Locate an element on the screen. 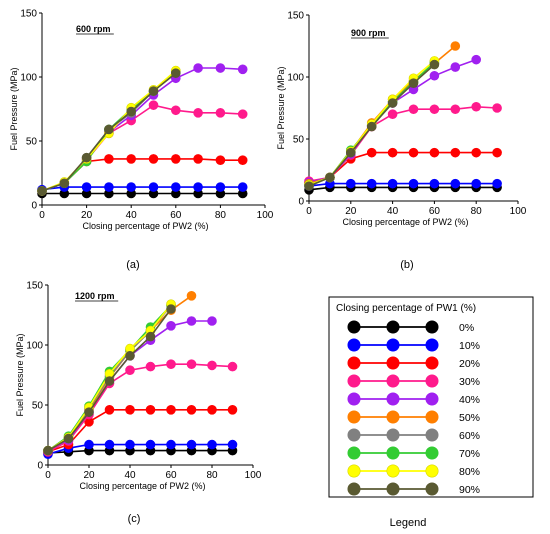 The height and width of the screenshot is (534, 550). x-axis-label: Closing percentage of PW2 (%) is located at coordinates (142, 486).